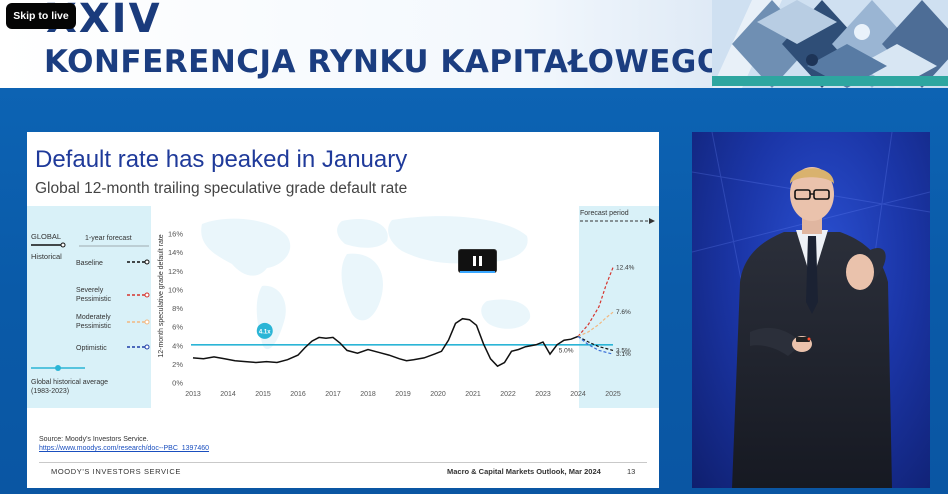 This screenshot has width=948, height=494. Describe the element at coordinates (508, 394) in the screenshot. I see `x-tick-label: 2022` at that location.